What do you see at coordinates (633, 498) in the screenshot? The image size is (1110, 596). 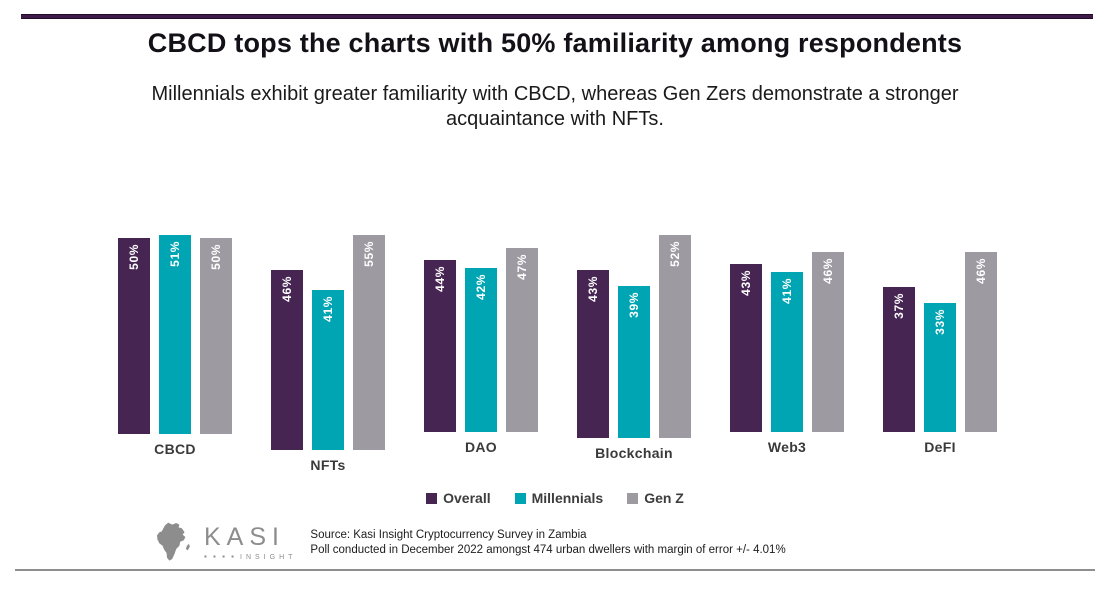 I see `legend-swatch-gen-z` at bounding box center [633, 498].